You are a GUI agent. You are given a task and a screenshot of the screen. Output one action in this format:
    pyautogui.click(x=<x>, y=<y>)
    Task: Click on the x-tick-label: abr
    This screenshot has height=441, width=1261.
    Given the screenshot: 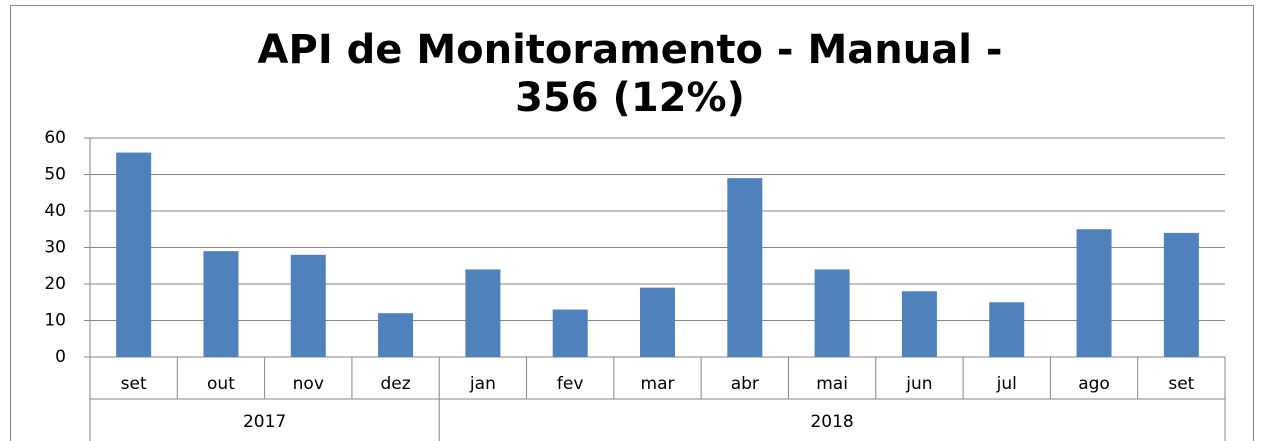 What is the action you would take?
    pyautogui.click(x=745, y=384)
    